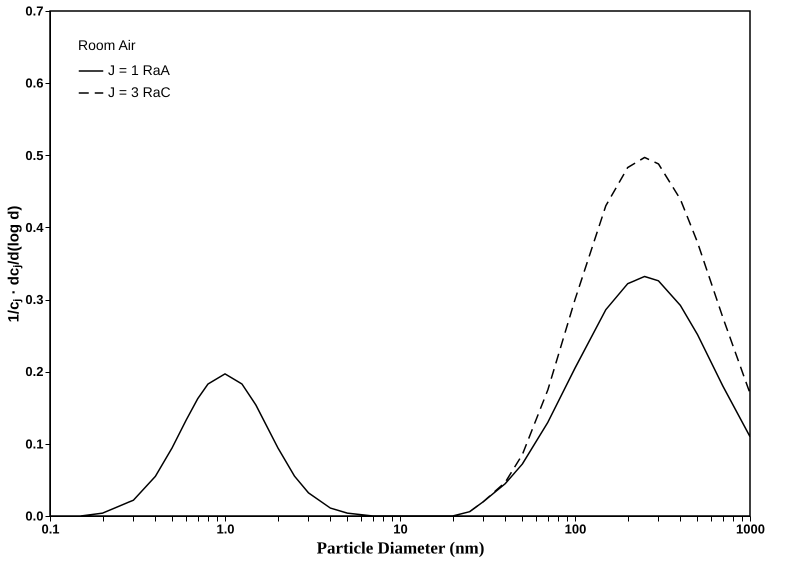 This screenshot has width=807, height=573. I want to click on x-axis-title: Particle Diameter (nm), so click(400, 548).